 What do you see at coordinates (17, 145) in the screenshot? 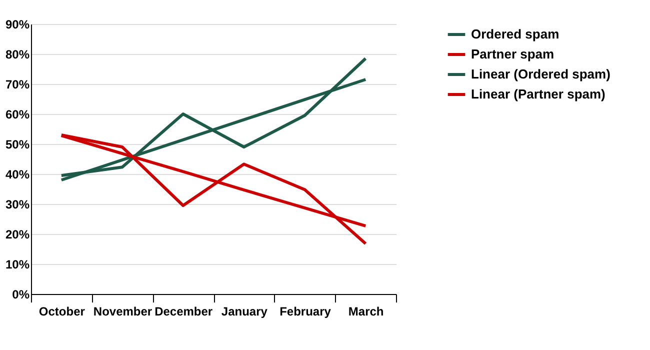
I see `y-tick-label: 50%` at bounding box center [17, 145].